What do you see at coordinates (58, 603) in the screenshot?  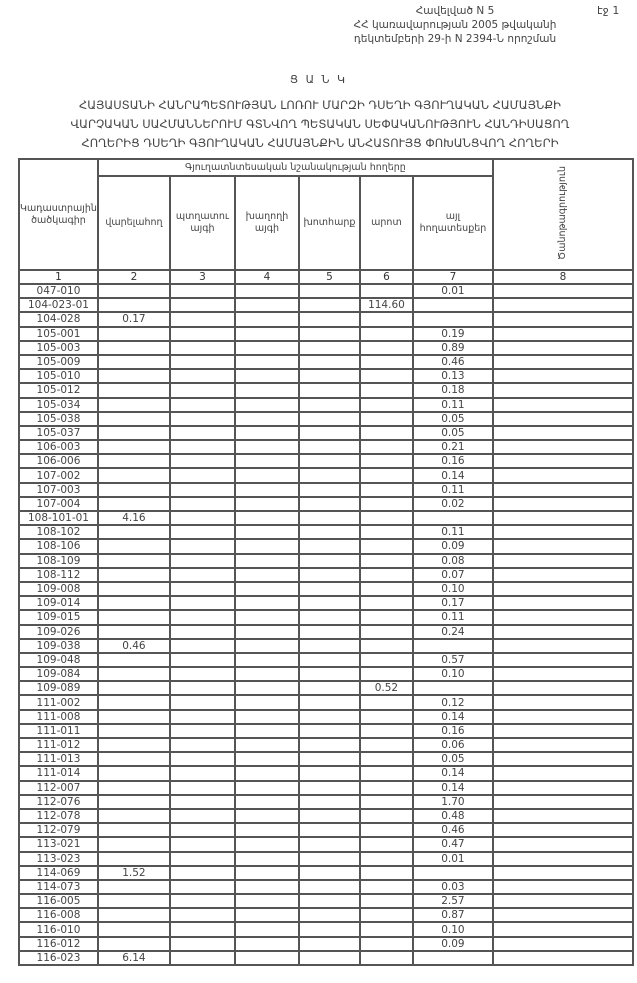 I see `cell-cadastral-code: 109-014` at bounding box center [58, 603].